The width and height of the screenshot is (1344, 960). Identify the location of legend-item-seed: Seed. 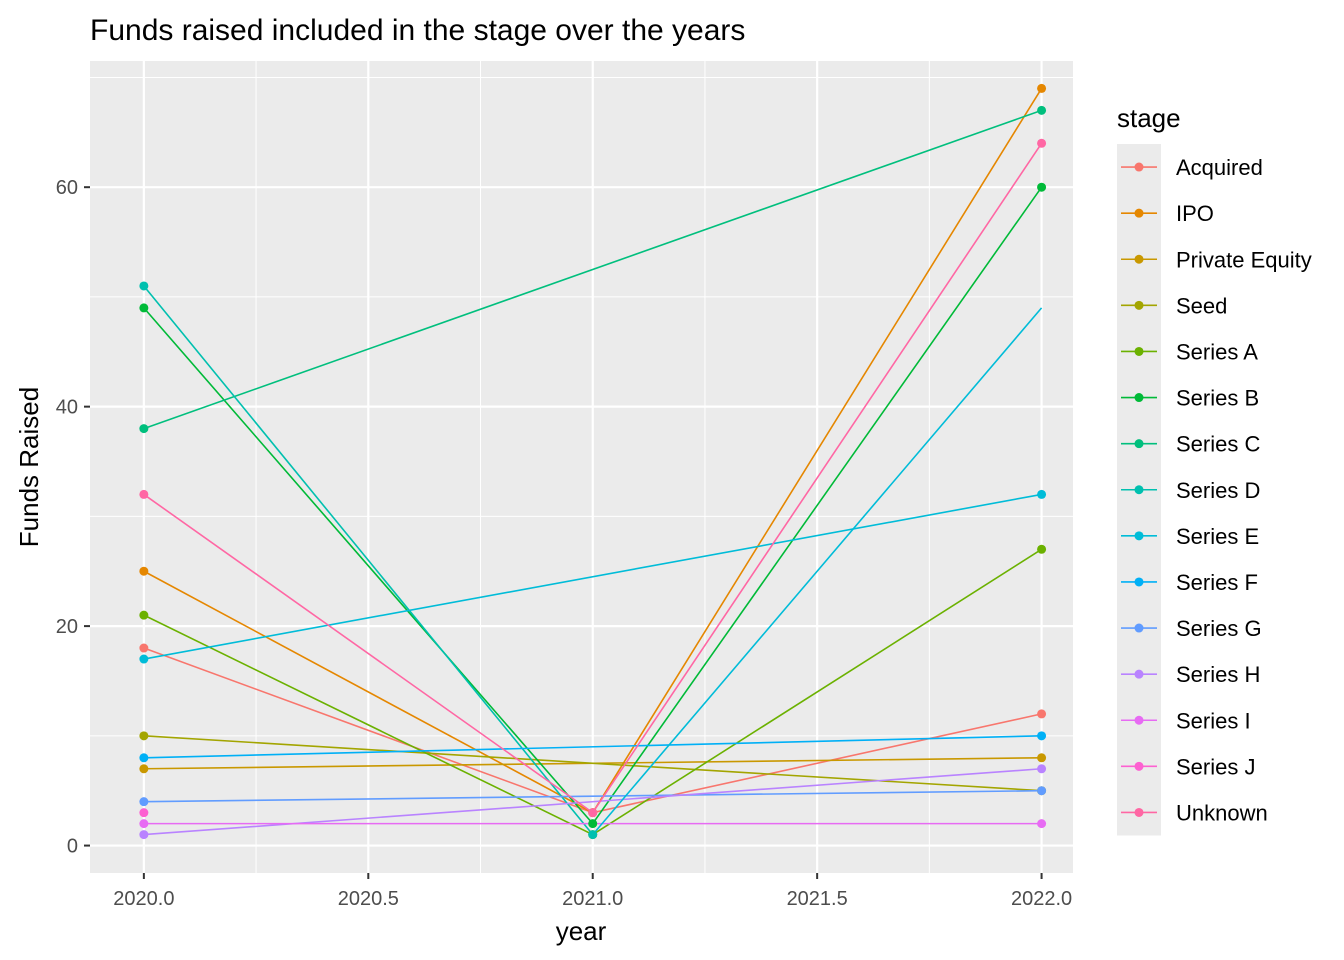
(1174, 305).